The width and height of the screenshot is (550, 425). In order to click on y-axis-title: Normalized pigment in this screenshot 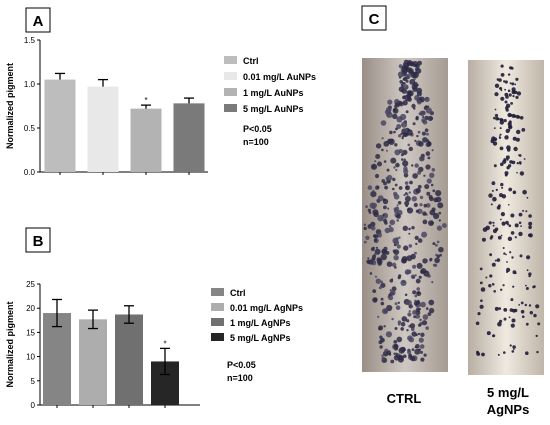, I will do `click(10, 344)`.